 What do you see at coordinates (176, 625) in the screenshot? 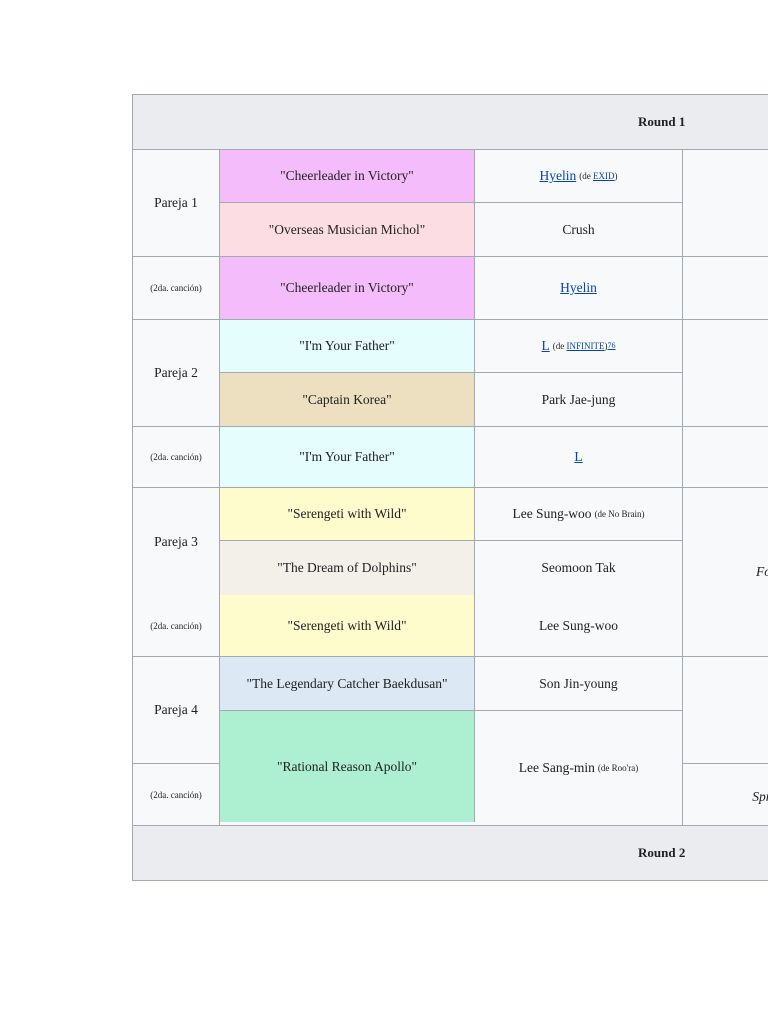
I see `pair-3-second-label: (2da. canción)` at bounding box center [176, 625].